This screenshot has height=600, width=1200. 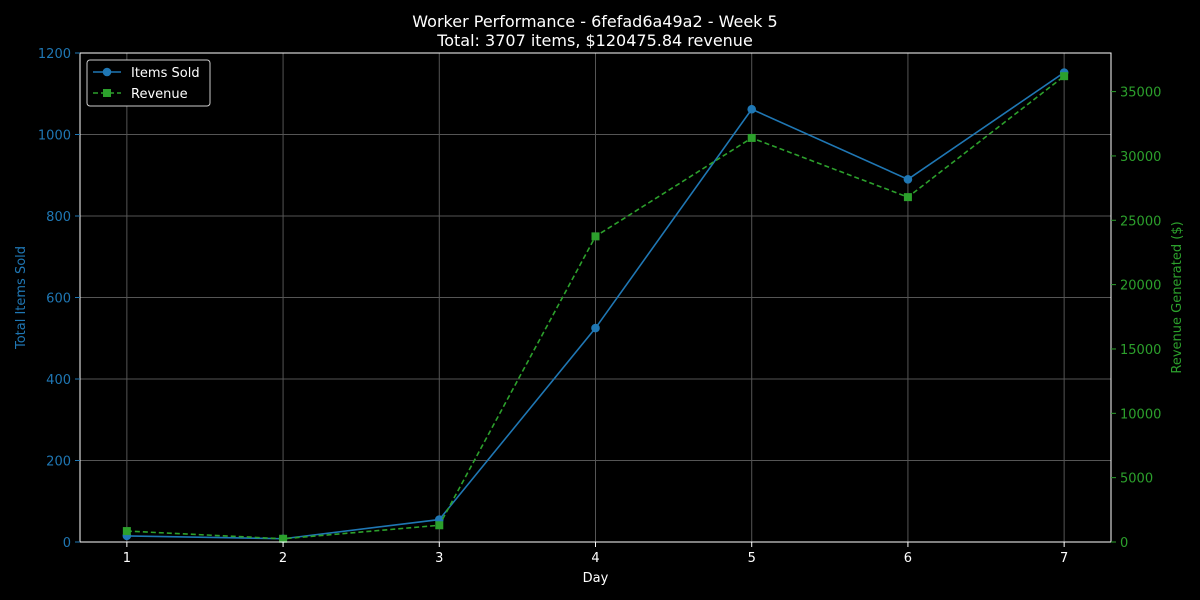 What do you see at coordinates (1140, 286) in the screenshot?
I see `y-right-tick-label: 20000` at bounding box center [1140, 286].